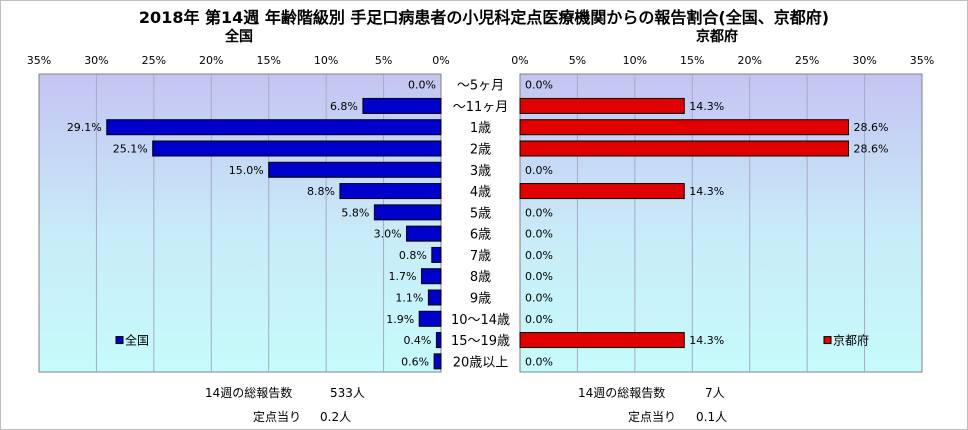 This screenshot has width=968, height=430. I want to click on age-category-label: 15～19歳, so click(480, 341).